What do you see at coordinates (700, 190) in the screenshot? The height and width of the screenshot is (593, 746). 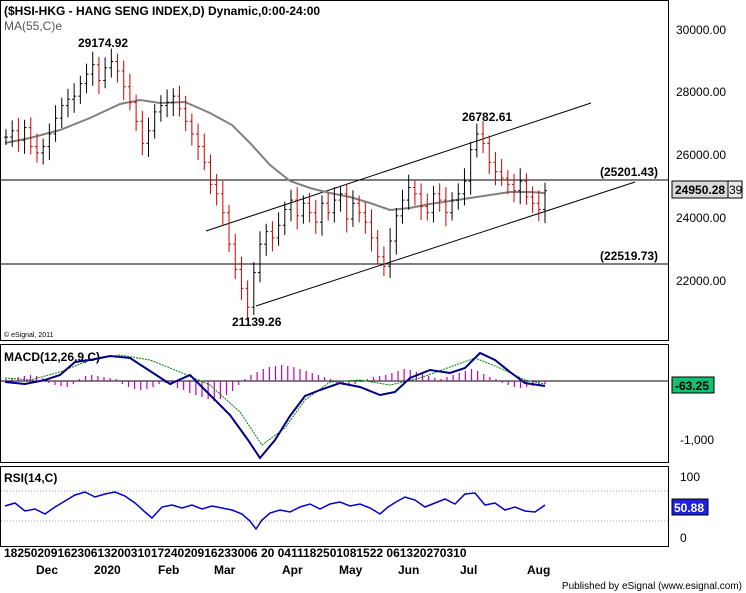 I see `last-price-value: 24950.28` at bounding box center [700, 190].